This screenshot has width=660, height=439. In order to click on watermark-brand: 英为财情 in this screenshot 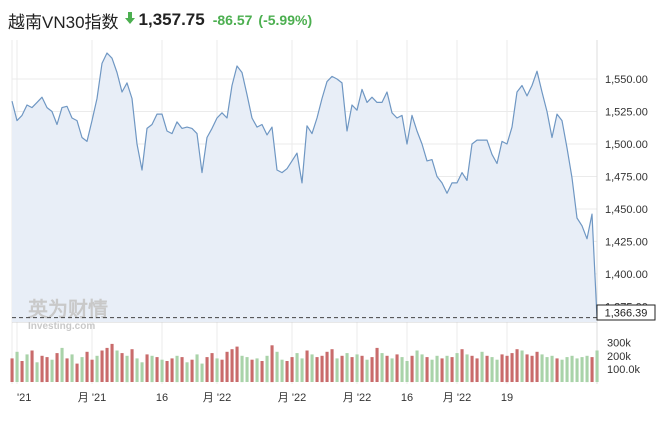, I will do `click(68, 309)`.